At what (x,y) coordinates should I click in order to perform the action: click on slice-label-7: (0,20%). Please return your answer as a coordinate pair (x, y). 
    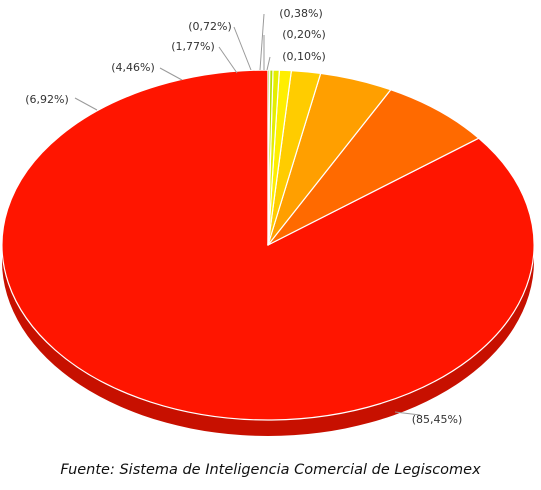
    Looking at the image, I should click on (304, 34).